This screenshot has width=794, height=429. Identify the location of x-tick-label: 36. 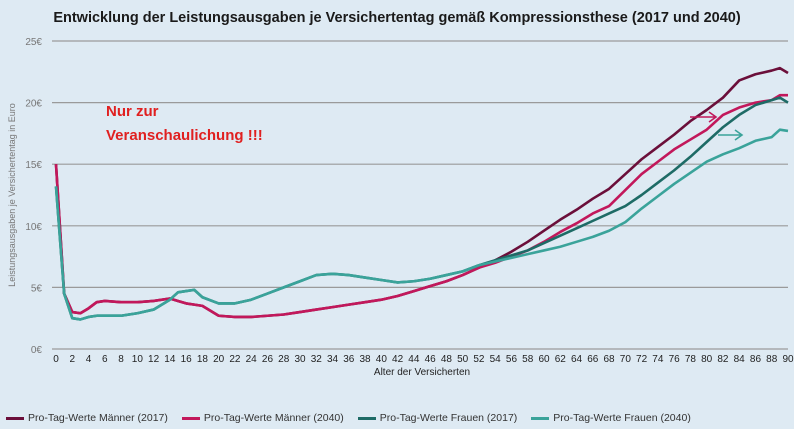
(349, 359).